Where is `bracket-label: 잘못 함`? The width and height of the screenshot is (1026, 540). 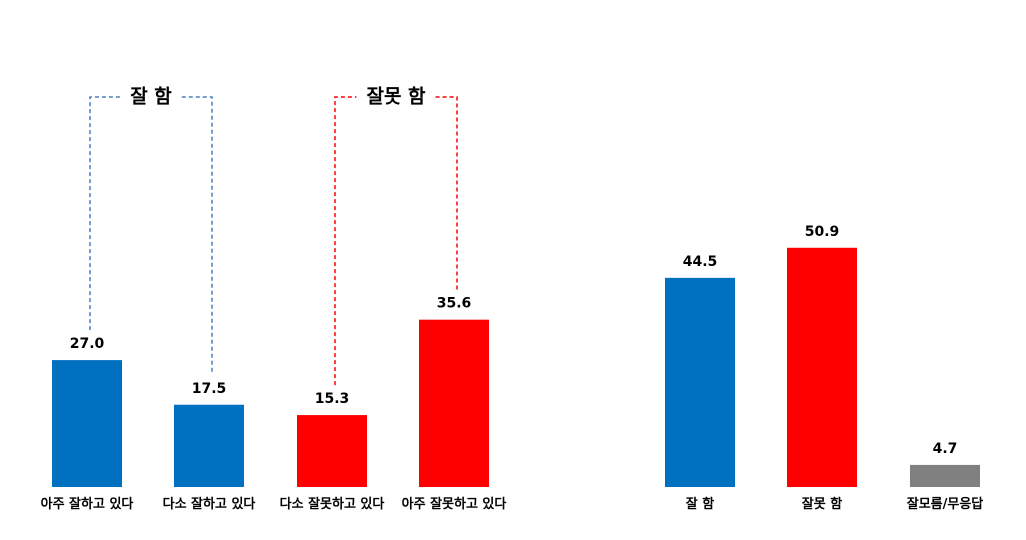
bracket-label: 잘못 함 is located at coordinates (396, 97).